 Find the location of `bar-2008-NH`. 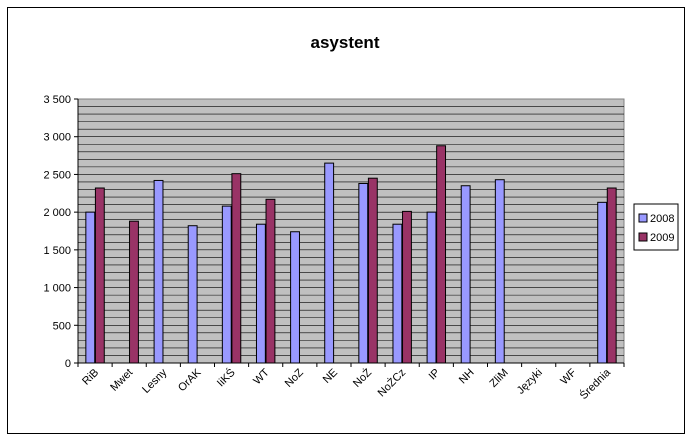

bar-2008-NH is located at coordinates (465, 274).